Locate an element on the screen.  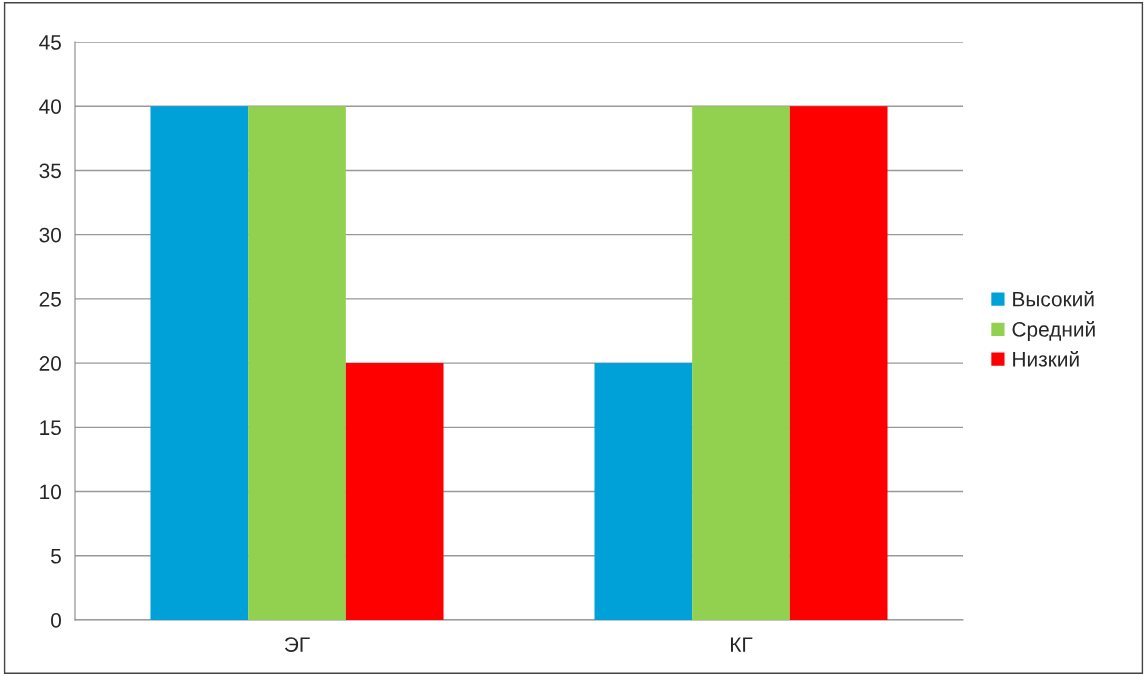
y-tick-label: 5 is located at coordinates (56, 556).